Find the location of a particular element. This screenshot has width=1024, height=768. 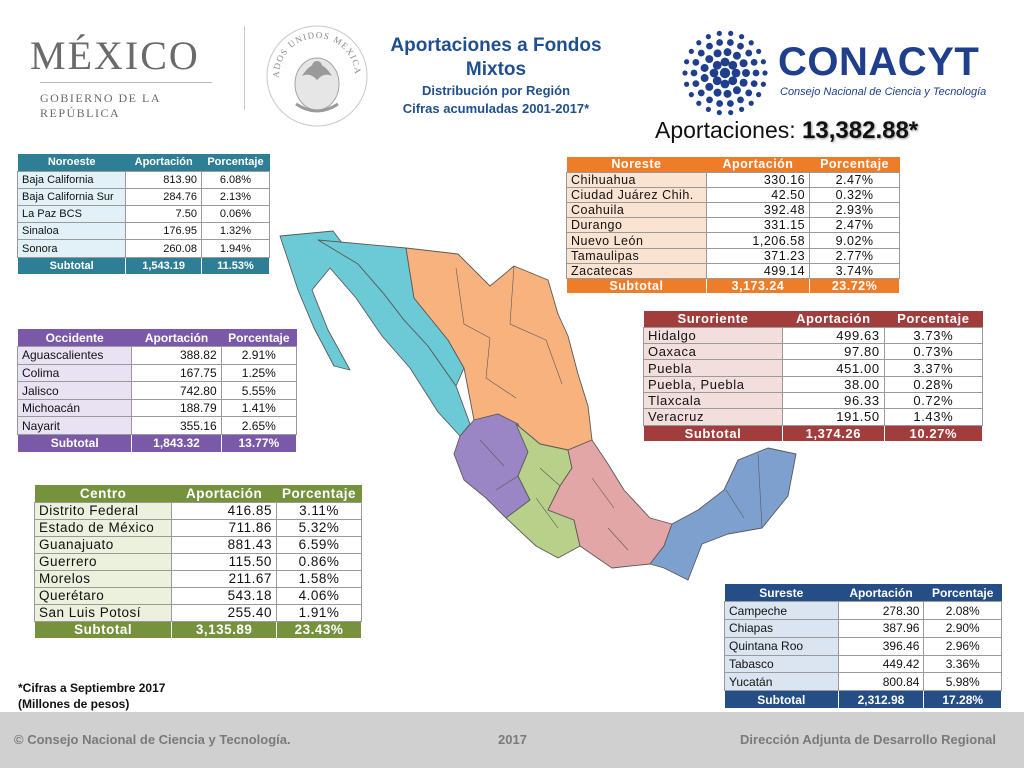

aportacion-value: 284.76 is located at coordinates (163, 197).